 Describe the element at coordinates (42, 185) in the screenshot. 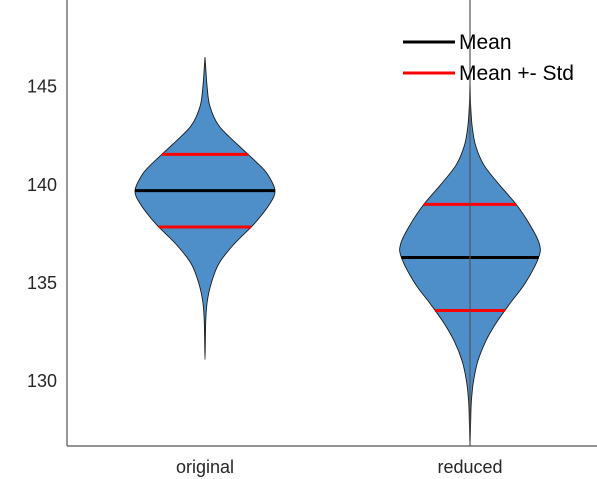

I see `y-tick-label: 140` at that location.